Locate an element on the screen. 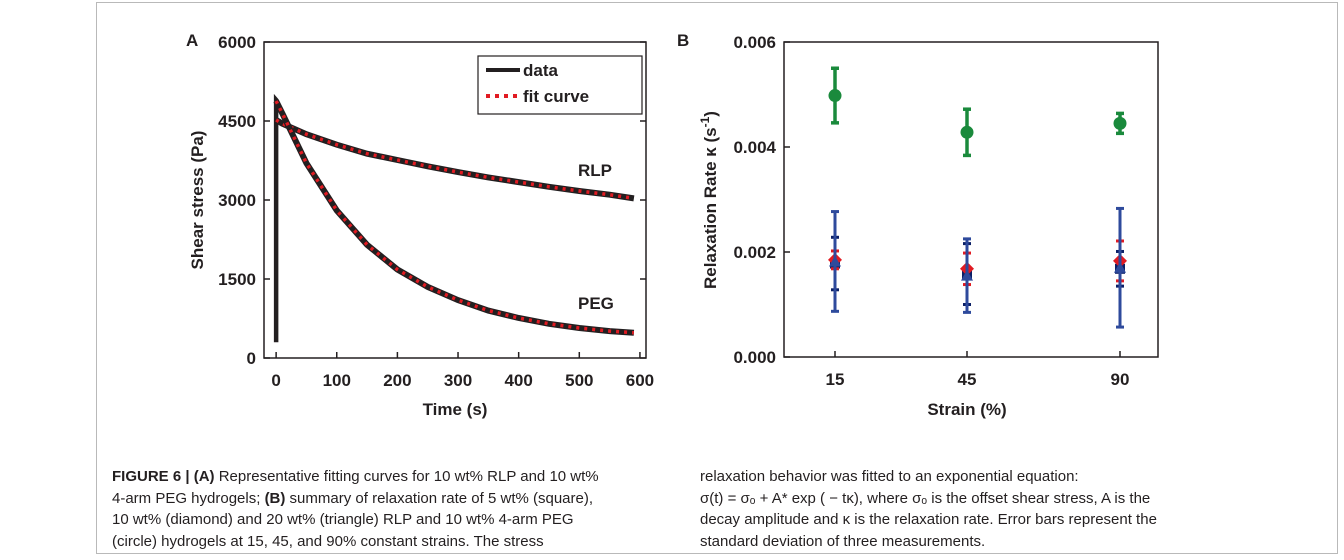 Image resolution: width=1344 pixels, height=560 pixels. panel-b-y-axis-label: Relaxation Rate κ (s-1) is located at coordinates (709, 200).